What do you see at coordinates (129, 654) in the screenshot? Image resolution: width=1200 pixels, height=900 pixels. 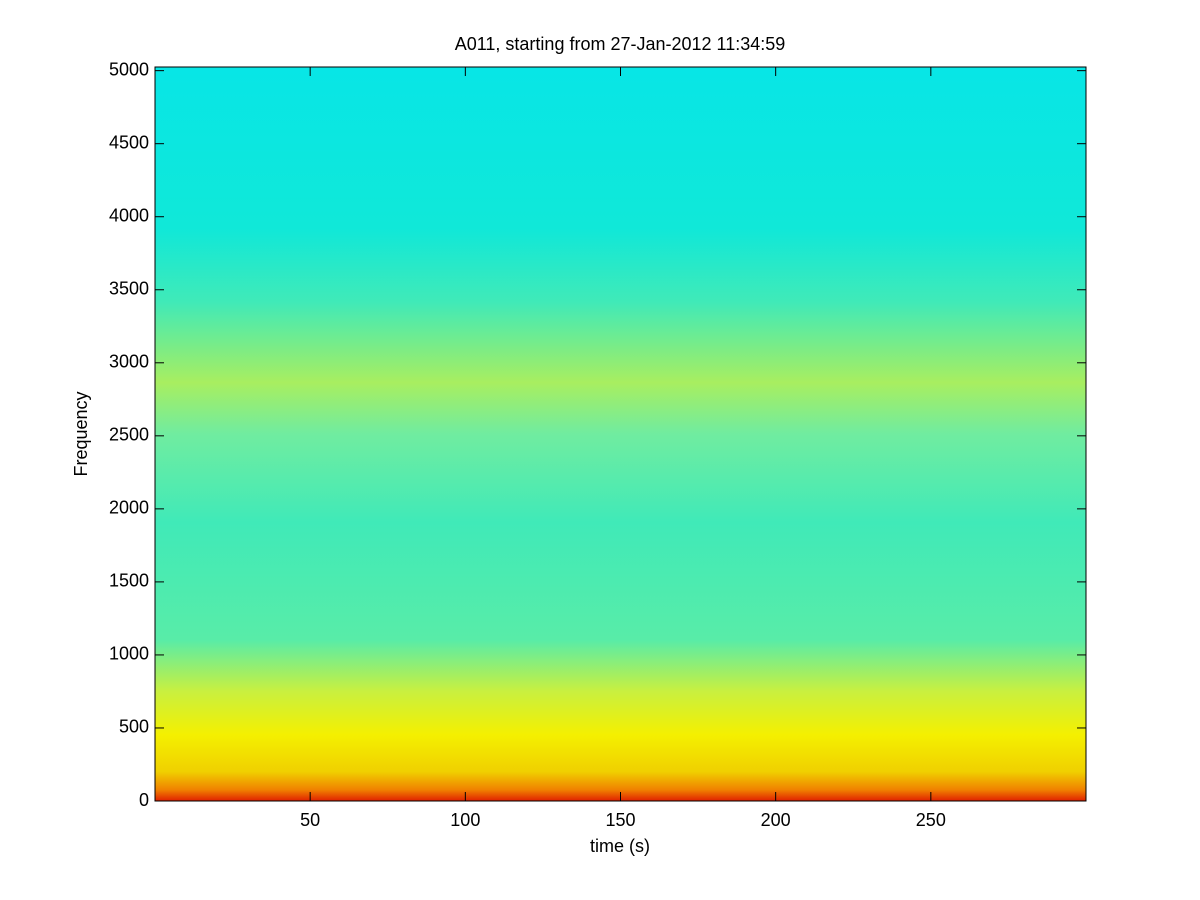 I see `y-tick-label: 1000` at bounding box center [129, 654].